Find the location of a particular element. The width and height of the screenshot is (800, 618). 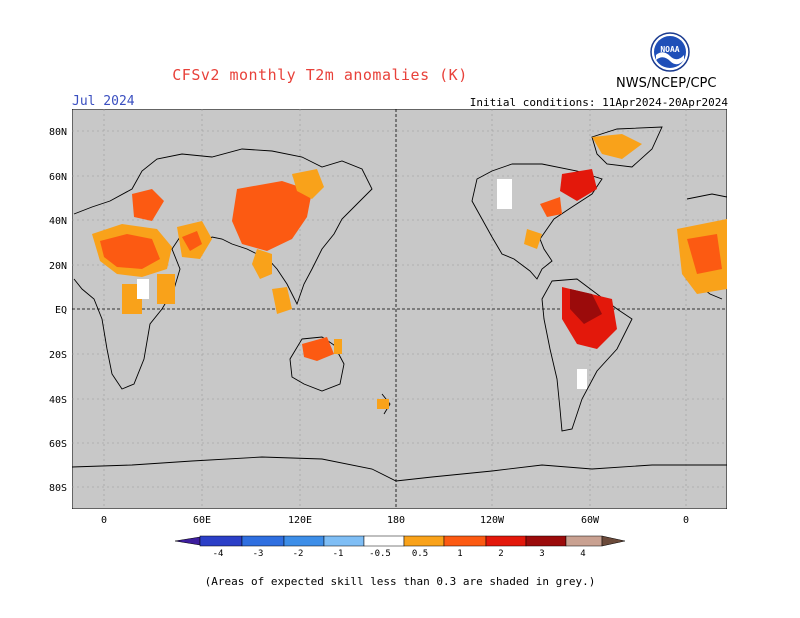

colorbar-label: 1 is located at coordinates (459, 554).